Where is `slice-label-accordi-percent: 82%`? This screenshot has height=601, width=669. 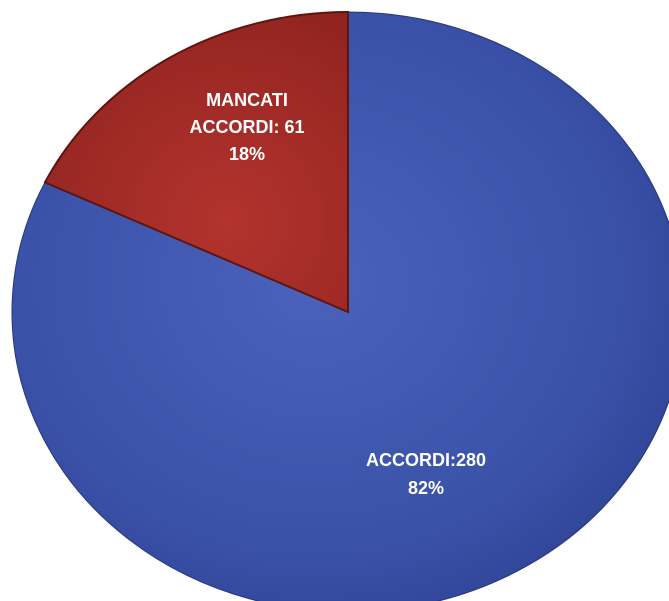 slice-label-accordi-percent: 82% is located at coordinates (426, 488).